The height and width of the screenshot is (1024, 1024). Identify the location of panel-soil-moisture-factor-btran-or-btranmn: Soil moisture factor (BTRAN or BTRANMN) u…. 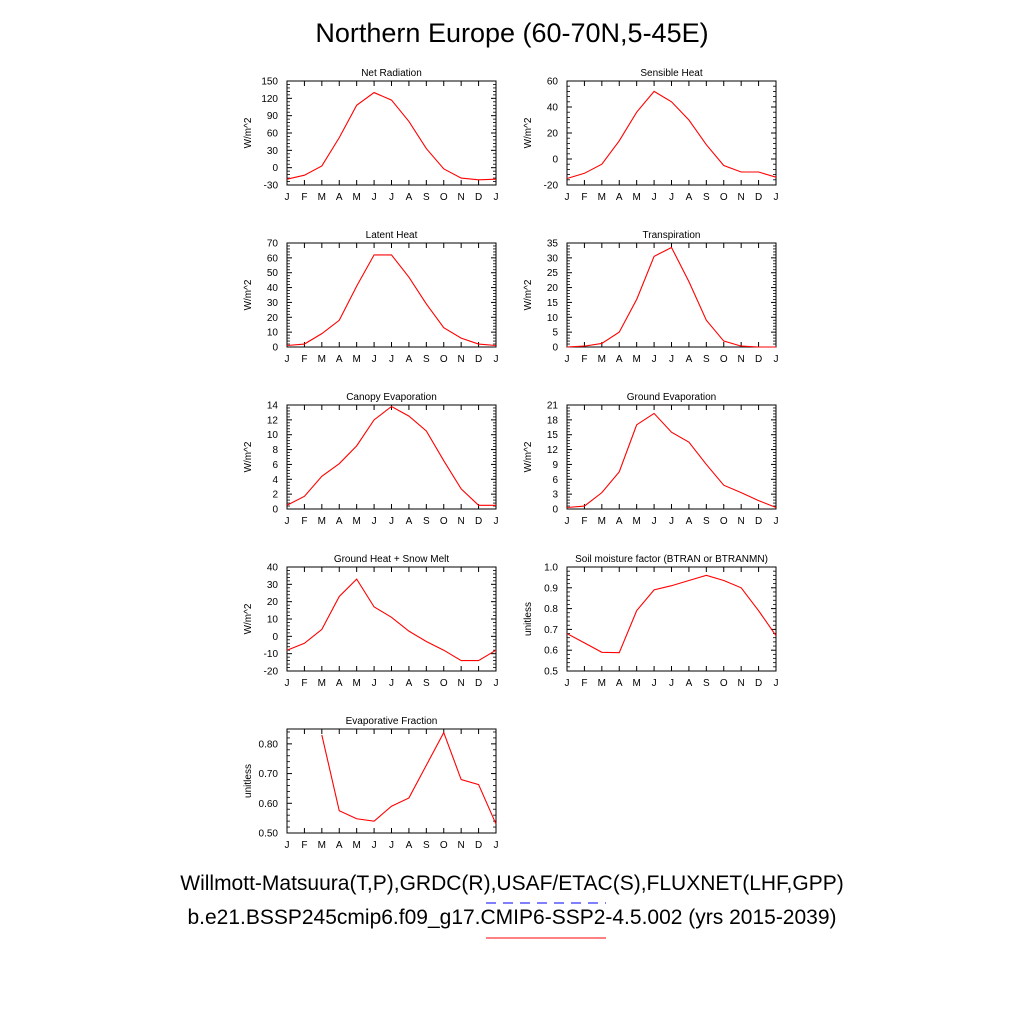
(651, 621).